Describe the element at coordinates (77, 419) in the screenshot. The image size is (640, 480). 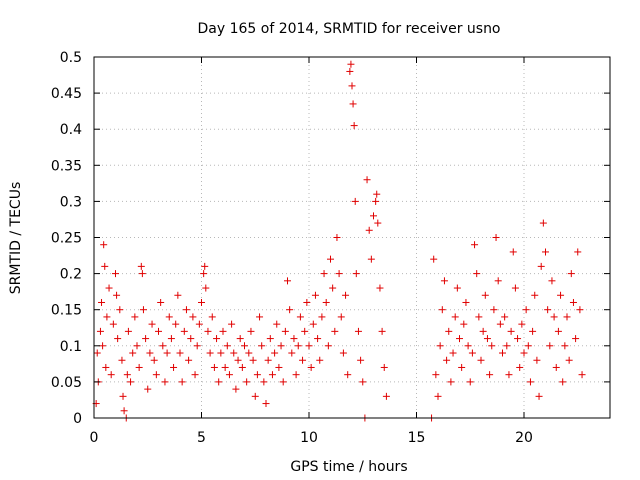
I see `y-tick-label: 0` at that location.